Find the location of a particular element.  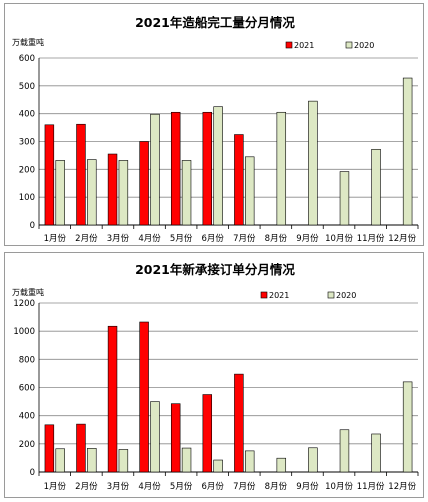

y-tick-label: 300 is located at coordinates (27, 143).